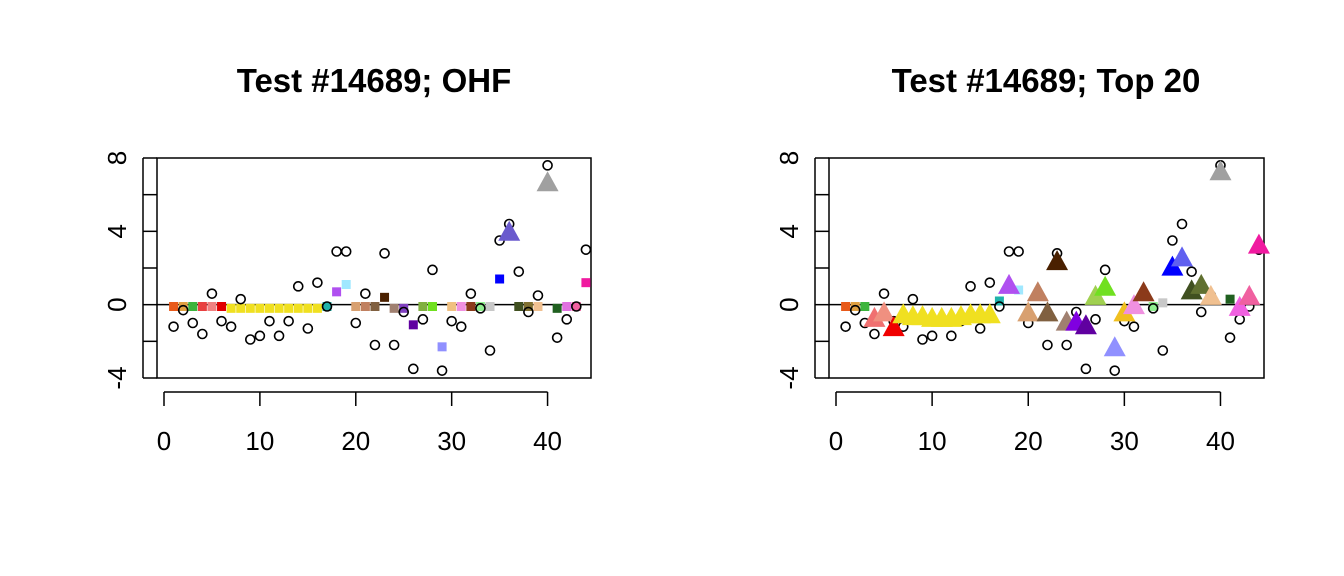  What do you see at coordinates (117, 304) in the screenshot?
I see `y-tick-label: 0` at bounding box center [117, 304].